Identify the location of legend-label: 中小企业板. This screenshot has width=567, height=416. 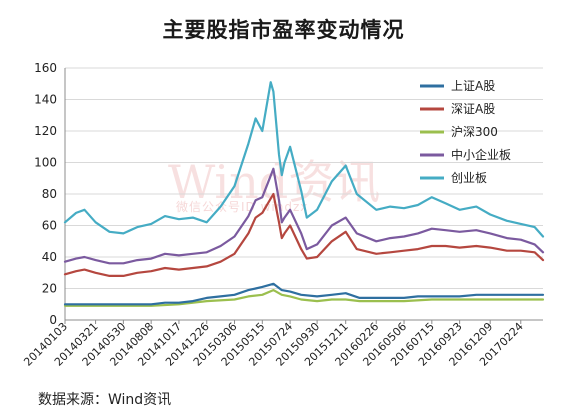
(481, 154).